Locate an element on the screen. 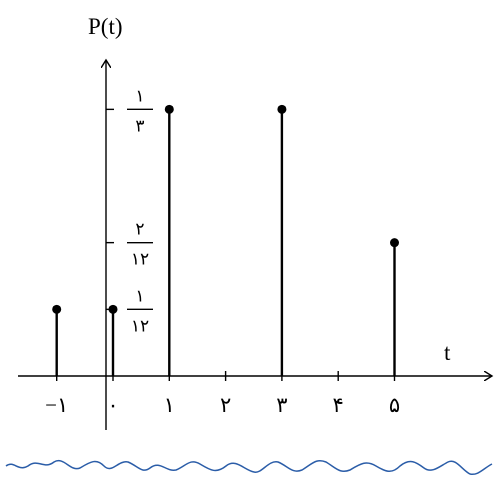 This screenshot has height=492, width=498. y-tick-denominator: ۳ is located at coordinates (139, 125).